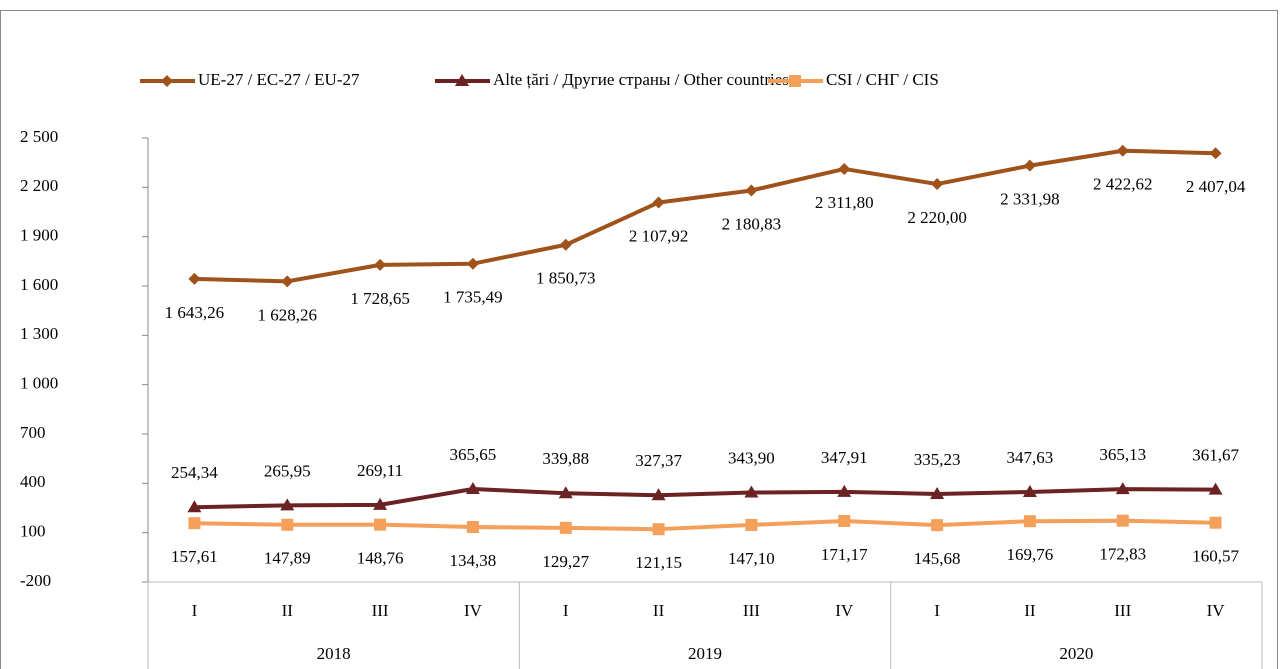  I want to click on data-label: 2 220,00, so click(937, 217).